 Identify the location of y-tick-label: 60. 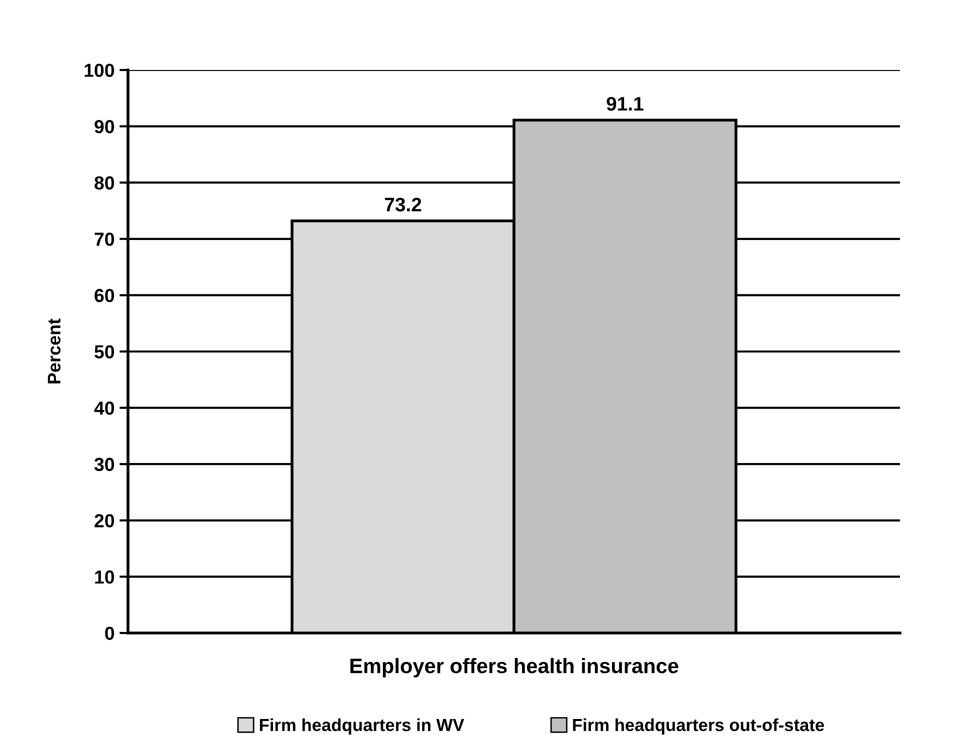
(104, 295).